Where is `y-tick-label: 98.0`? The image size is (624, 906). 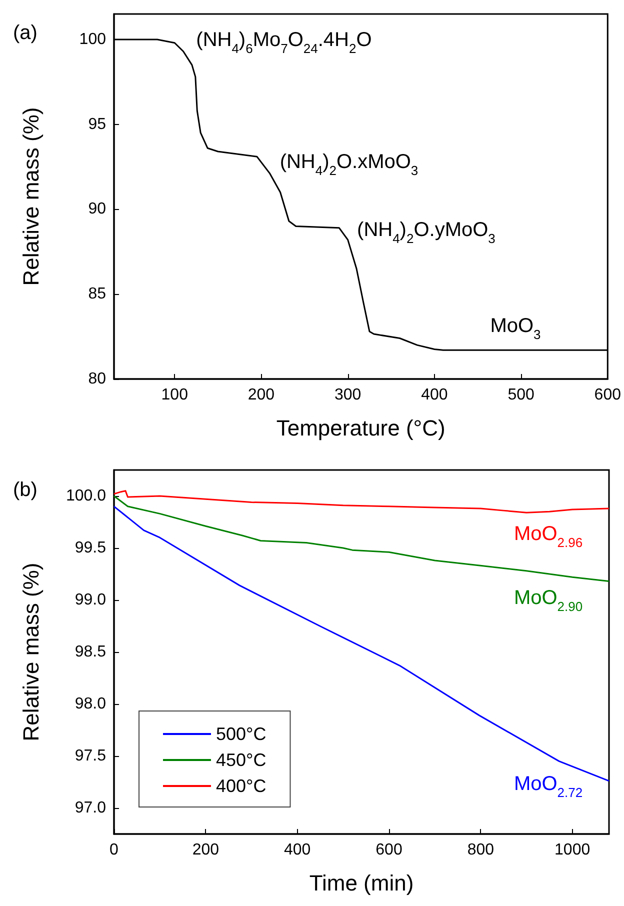
y-tick-label: 98.0 is located at coordinates (90, 704).